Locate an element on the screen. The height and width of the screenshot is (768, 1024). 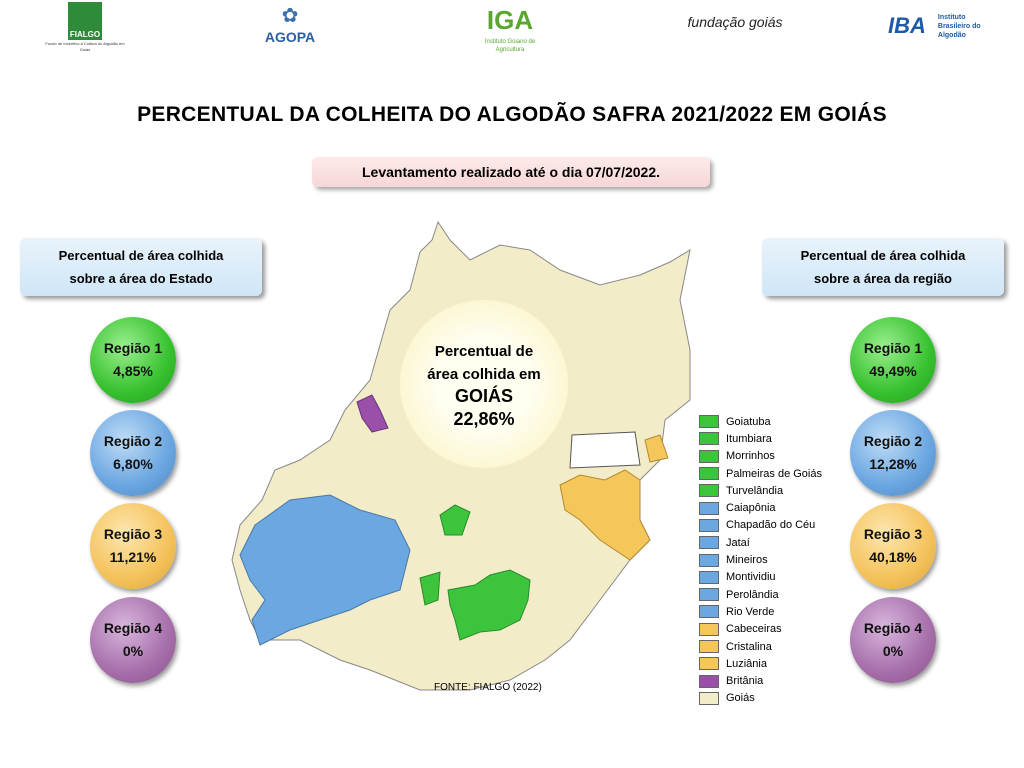
legend-item: Palmeiras de Goiás is located at coordinates (760, 473).